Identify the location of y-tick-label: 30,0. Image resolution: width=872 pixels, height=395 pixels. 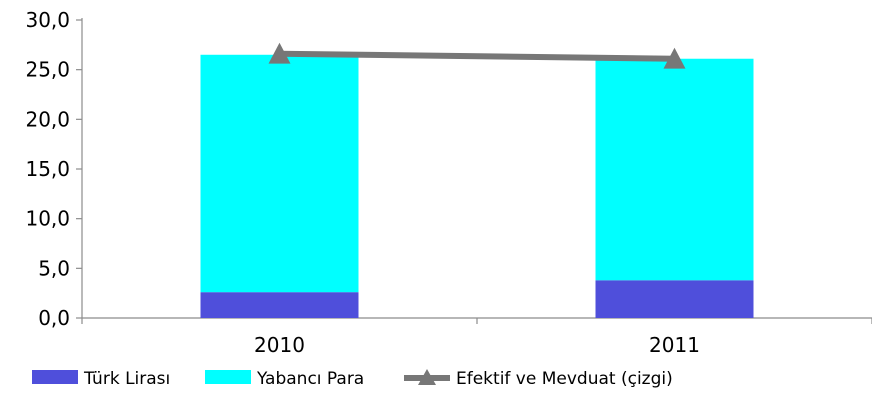
(47, 20).